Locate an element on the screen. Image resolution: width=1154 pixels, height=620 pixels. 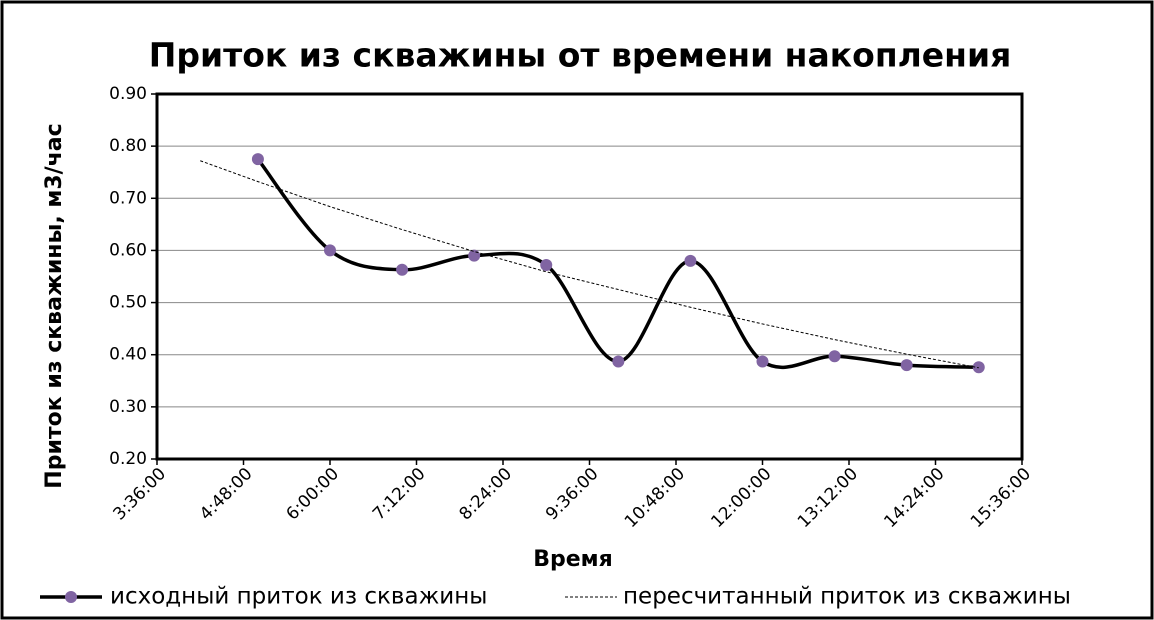
y-tick-label: 0.50 is located at coordinates (128, 303).